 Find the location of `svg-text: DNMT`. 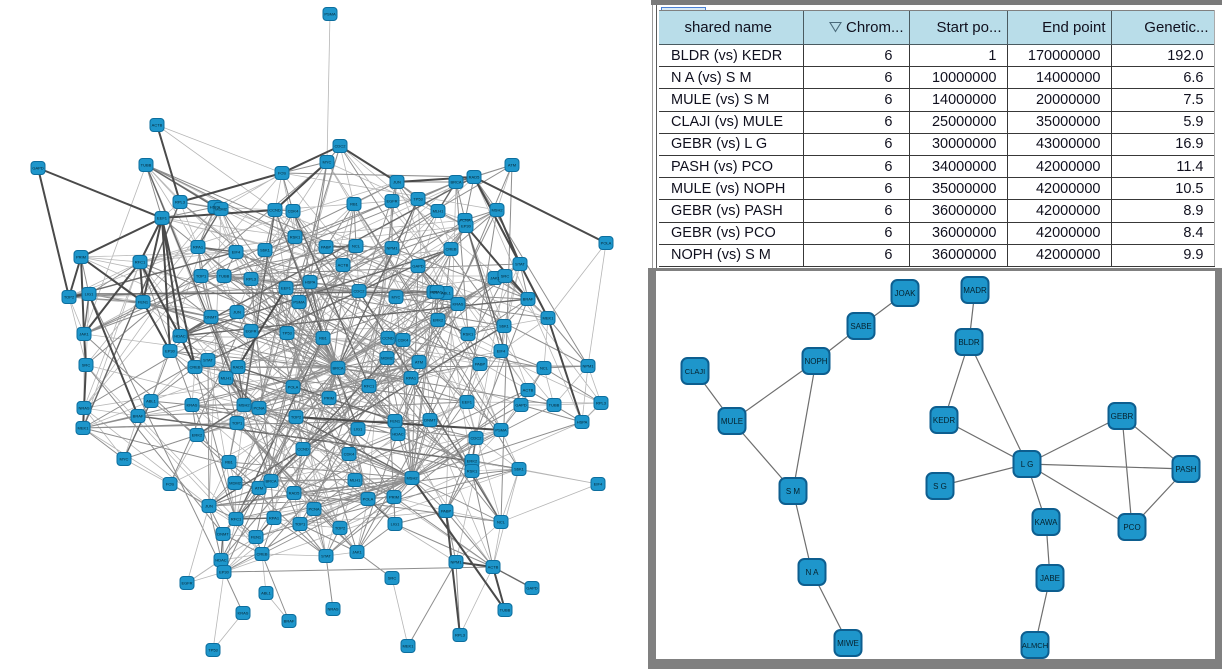

svg-text: DNMT is located at coordinates (430, 420).